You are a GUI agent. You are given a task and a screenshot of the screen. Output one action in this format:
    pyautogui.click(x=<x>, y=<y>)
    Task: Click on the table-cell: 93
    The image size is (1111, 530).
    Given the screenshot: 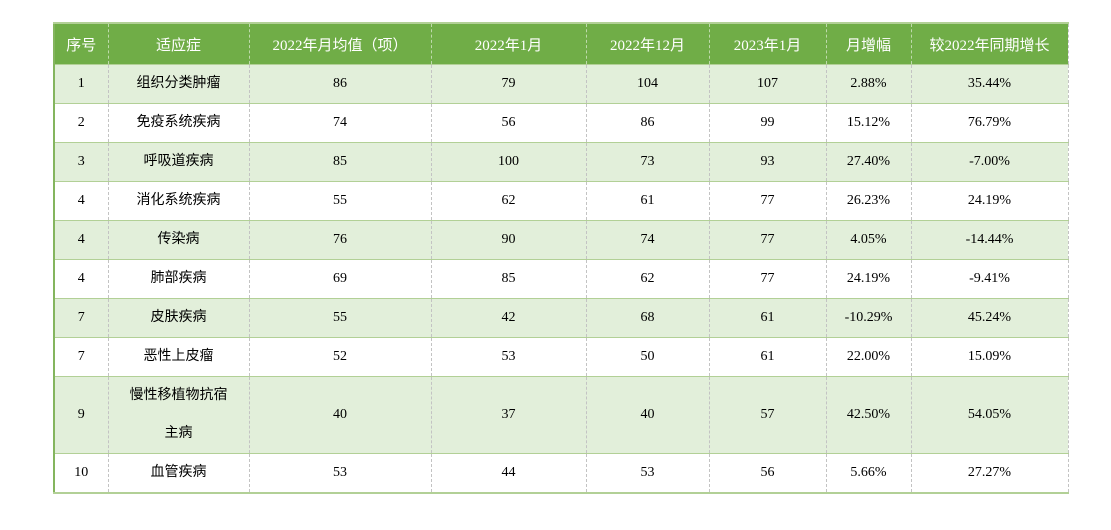 What is the action you would take?
    pyautogui.click(x=767, y=162)
    